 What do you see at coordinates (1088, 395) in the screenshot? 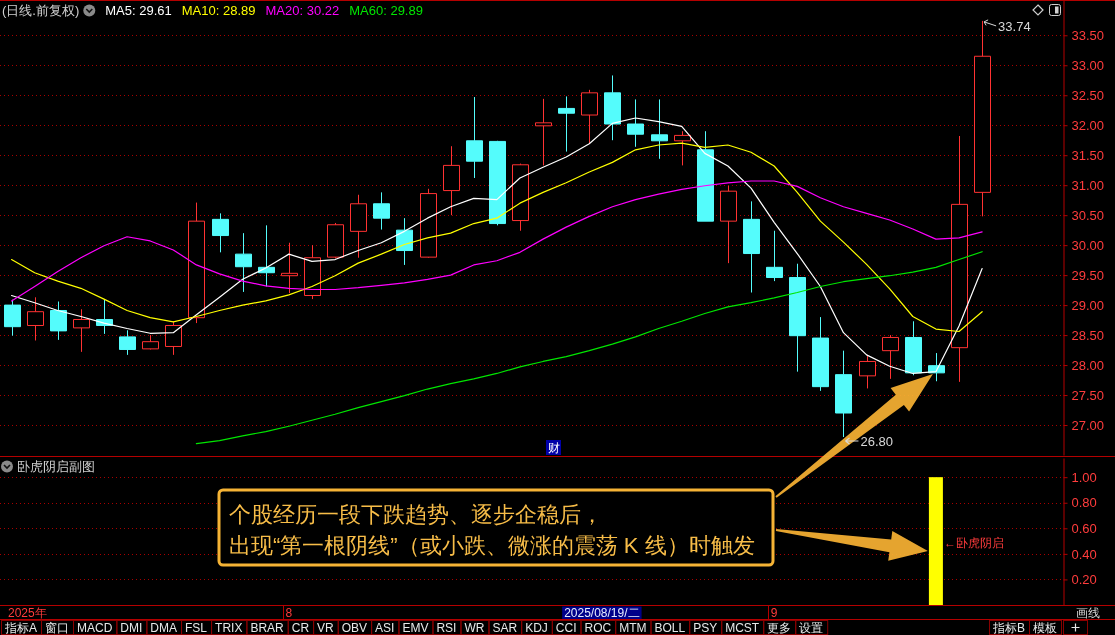
I see `y-tick-label: 27.50` at bounding box center [1088, 395].